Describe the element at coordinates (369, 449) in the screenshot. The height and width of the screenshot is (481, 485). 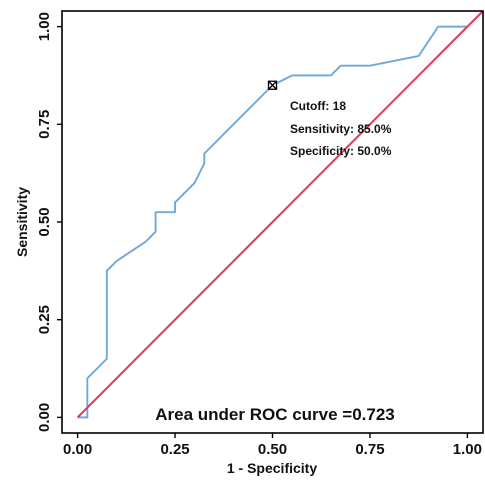
I see `x-tick-label: 0.75` at that location.